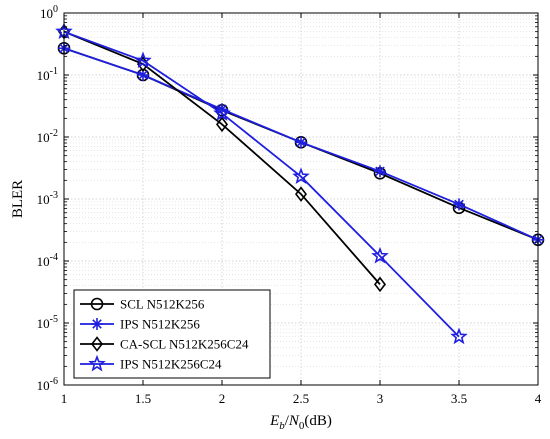 The height and width of the screenshot is (439, 550). I want to click on legend-entry: IPS N512K256C24, so click(171, 364).